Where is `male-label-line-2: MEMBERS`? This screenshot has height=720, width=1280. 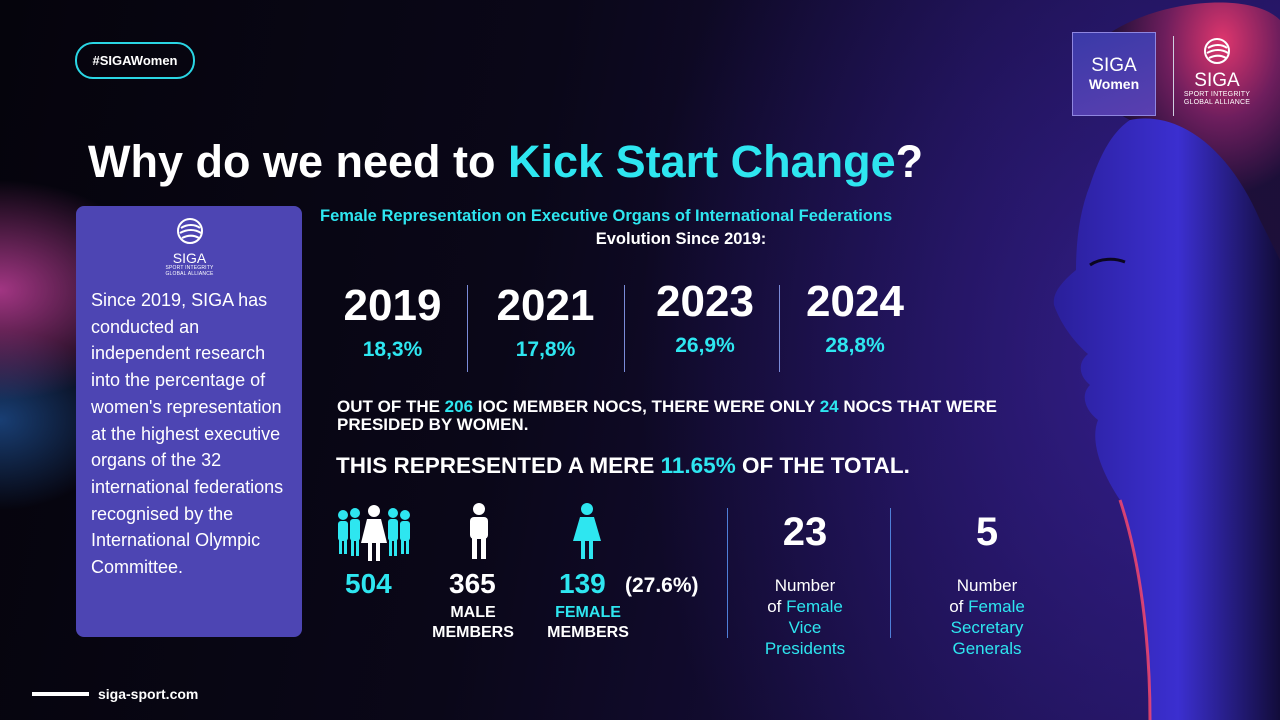
male-label-line-2: MEMBERS is located at coordinates (473, 632).